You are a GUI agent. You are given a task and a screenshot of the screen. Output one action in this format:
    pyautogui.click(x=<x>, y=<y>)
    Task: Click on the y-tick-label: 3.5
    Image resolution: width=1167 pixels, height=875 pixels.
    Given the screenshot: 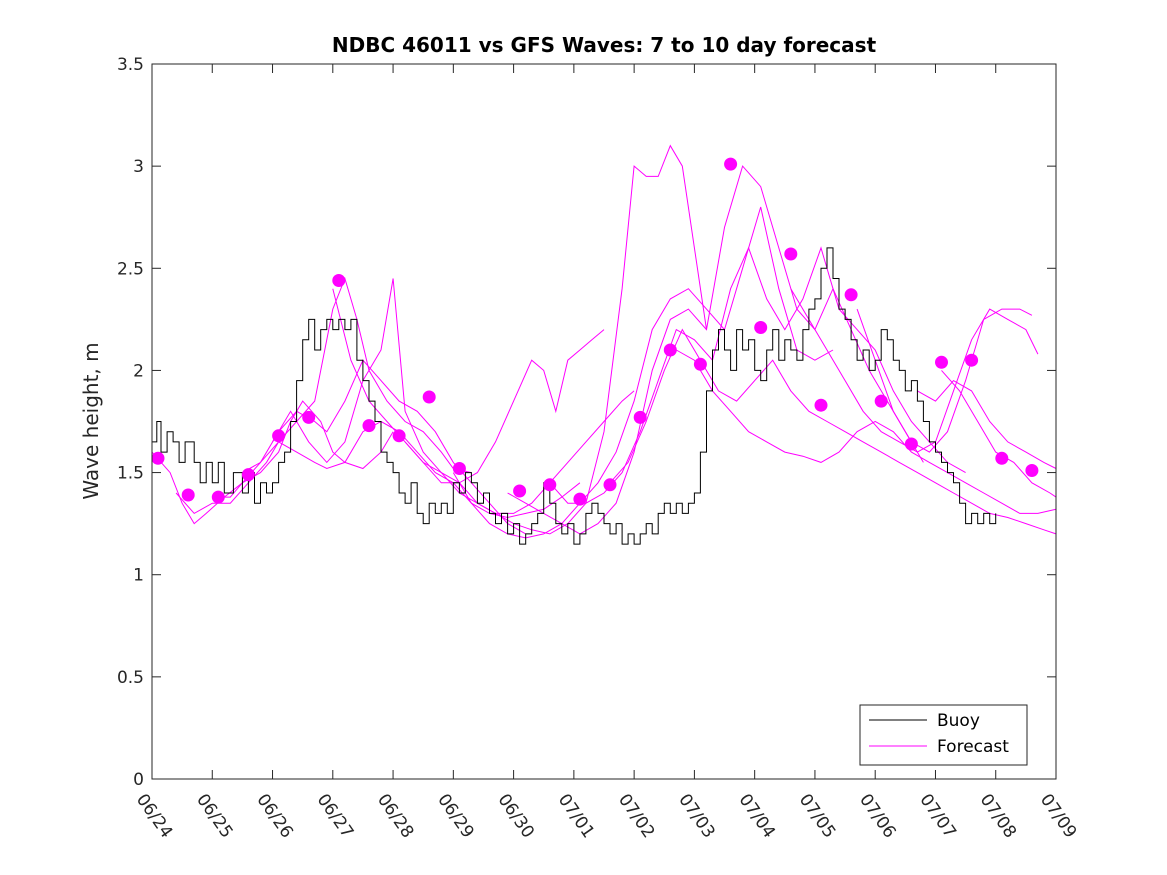 What is the action you would take?
    pyautogui.click(x=130, y=65)
    